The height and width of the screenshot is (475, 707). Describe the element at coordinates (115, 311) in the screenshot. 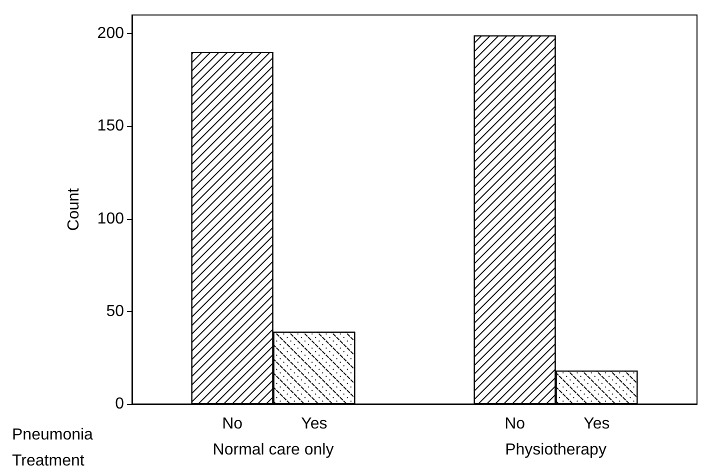

I see `y-tick-label: 50` at that location.